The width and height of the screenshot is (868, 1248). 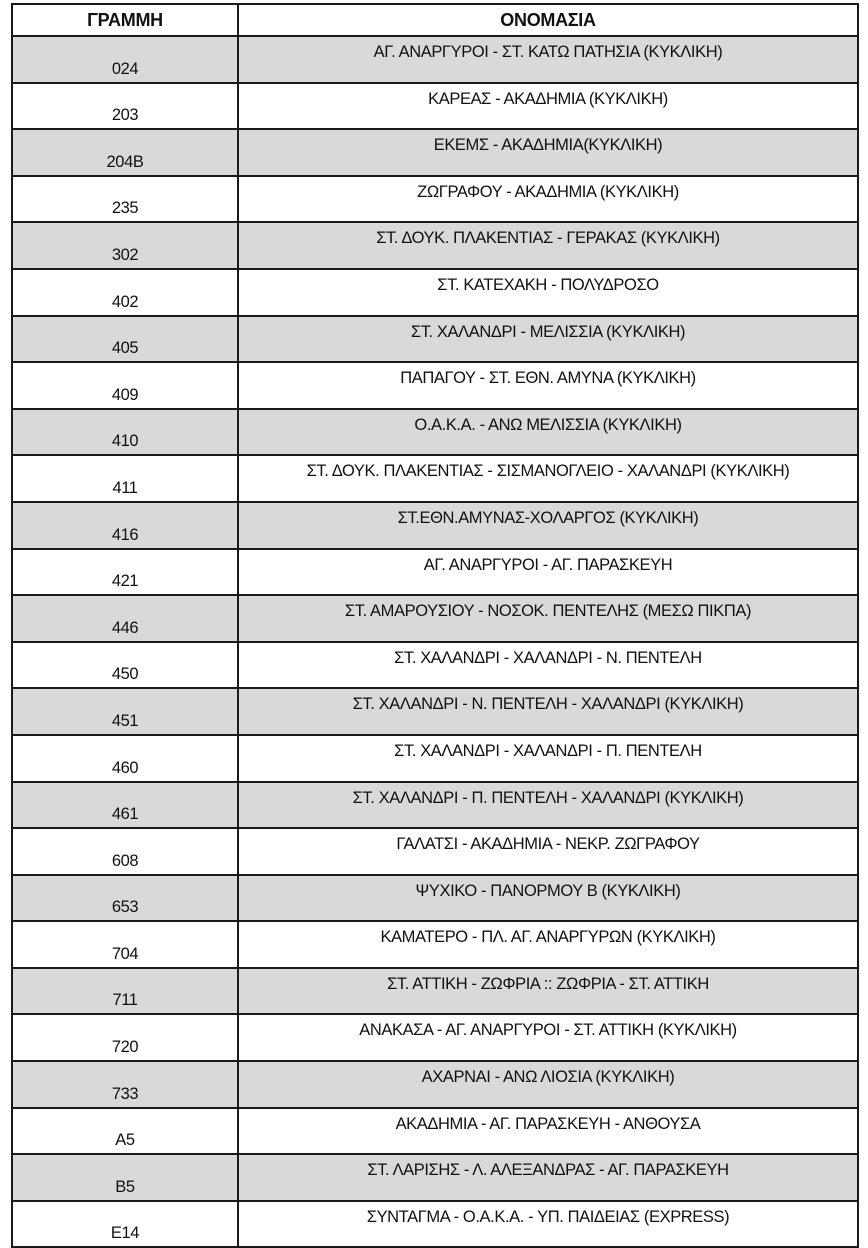 I want to click on table-row: 450 ΣΤ. ΧΑΛΑΝΔΡΙ - ΧΑΛΑΝΔΡΙ - Ν. ΠΕΝΤΕΛΗ, so click(x=435, y=665).